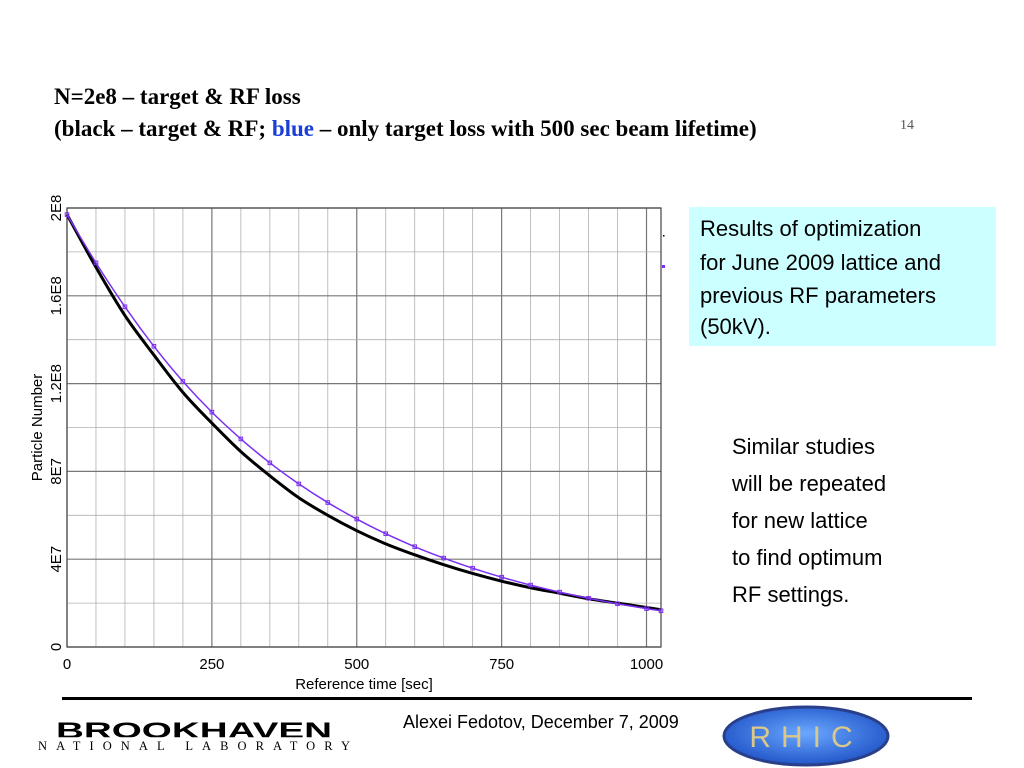 The image size is (1024, 768). Describe the element at coordinates (56, 559) in the screenshot. I see `y-tick-label: 4E7` at that location.